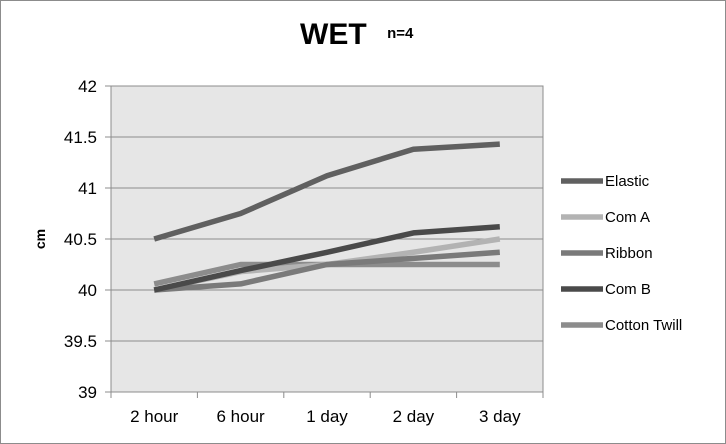  I want to click on x-tick-label: 6 hour, so click(240, 416).